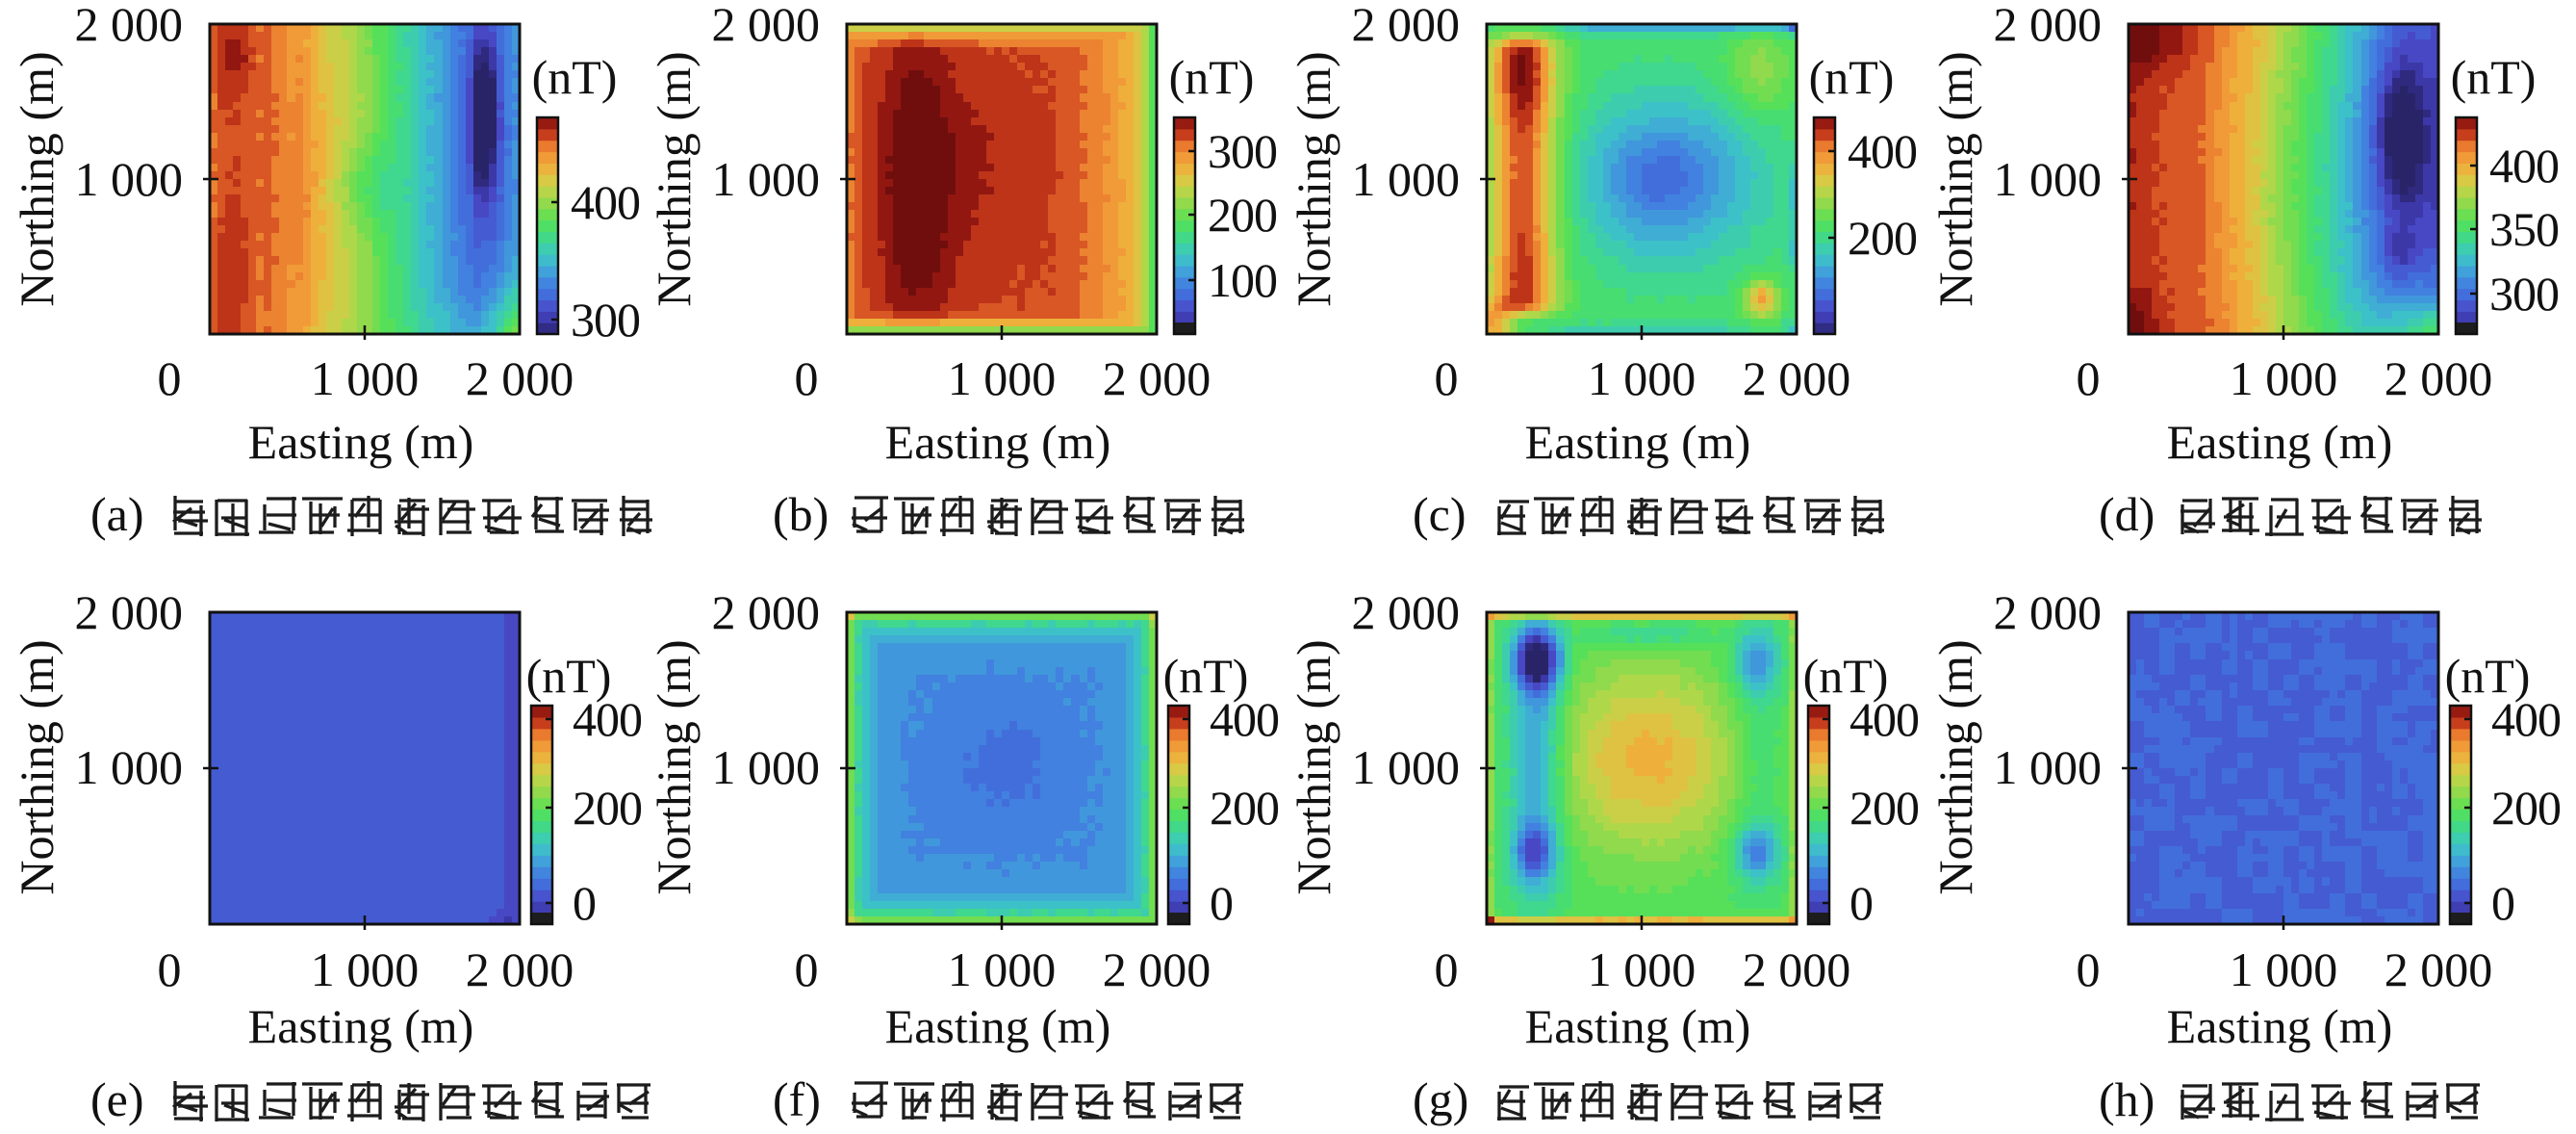  What do you see at coordinates (801, 514) in the screenshot?
I see `svg-text: (b)` at bounding box center [801, 514].